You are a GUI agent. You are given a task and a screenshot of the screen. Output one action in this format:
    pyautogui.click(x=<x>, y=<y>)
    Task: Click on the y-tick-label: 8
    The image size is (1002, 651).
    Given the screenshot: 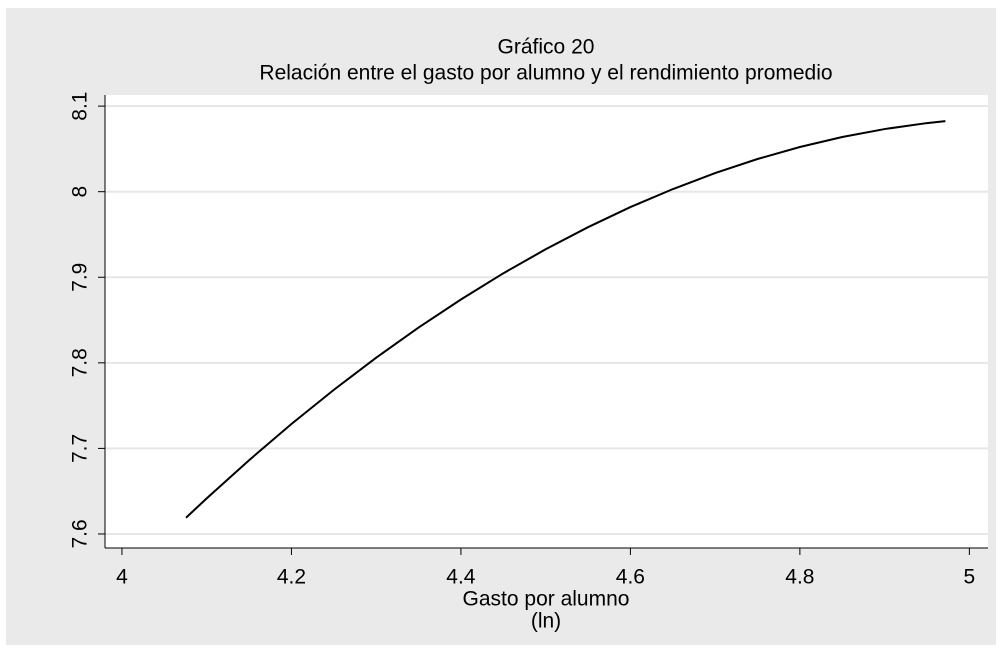 What is the action you would take?
    pyautogui.click(x=80, y=192)
    